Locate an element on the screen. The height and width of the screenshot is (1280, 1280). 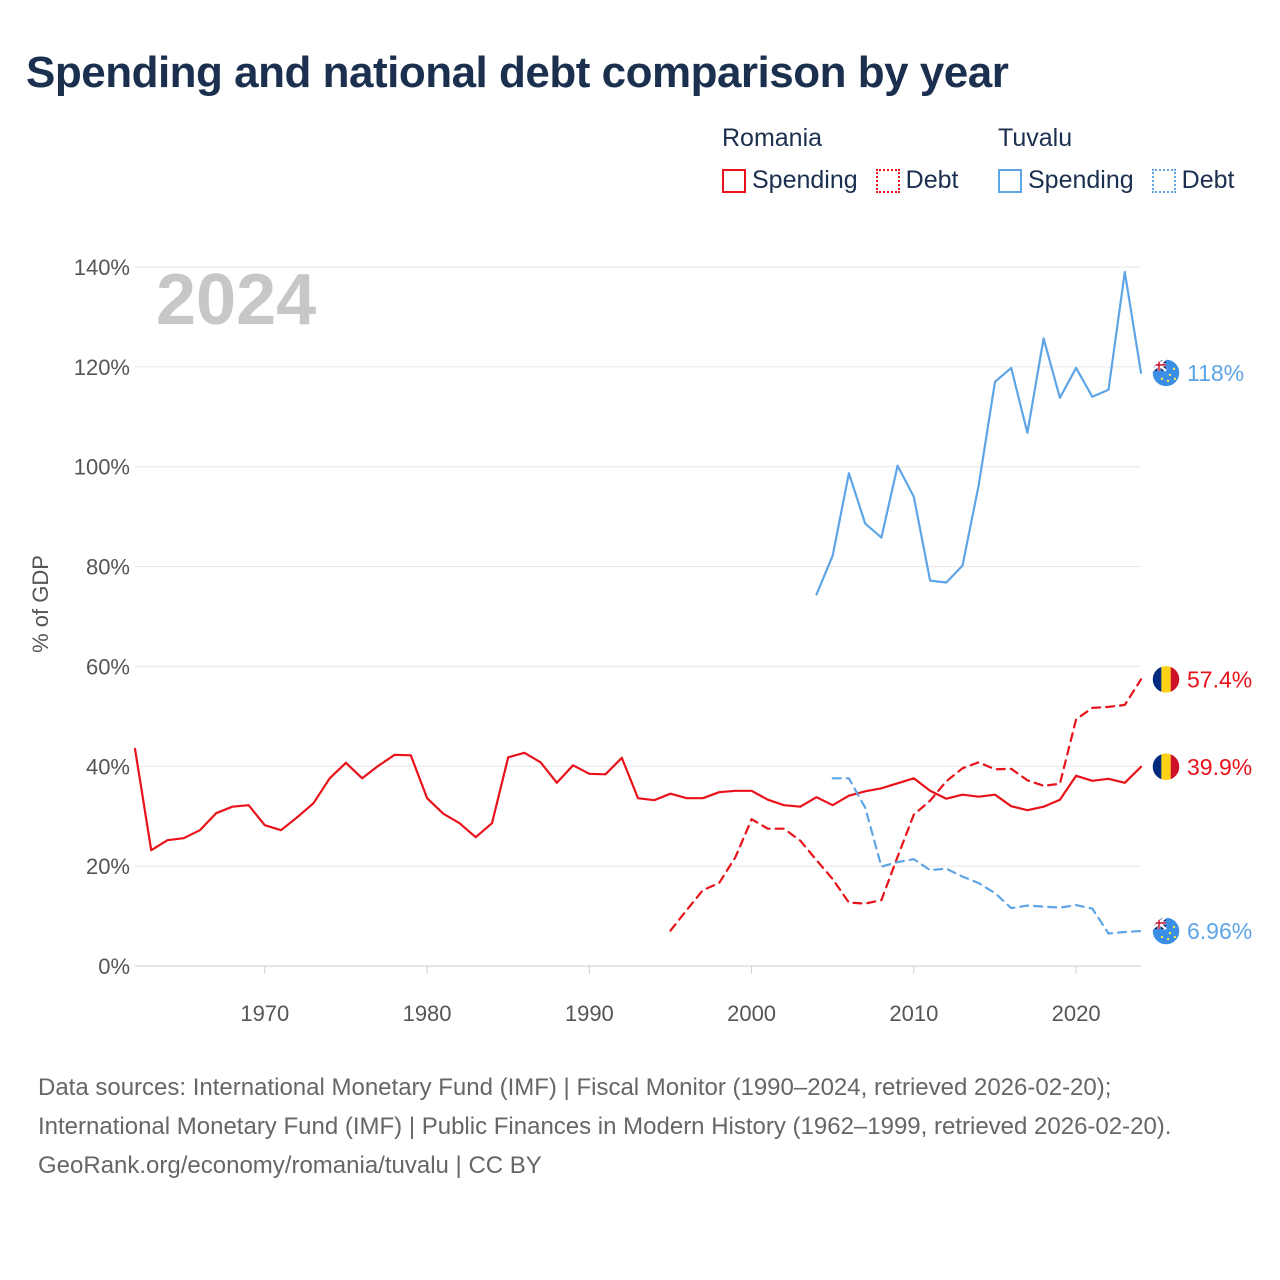
x-axis: 1970 1980 1990 2000 2010 2020 is located at coordinates (670, 996).